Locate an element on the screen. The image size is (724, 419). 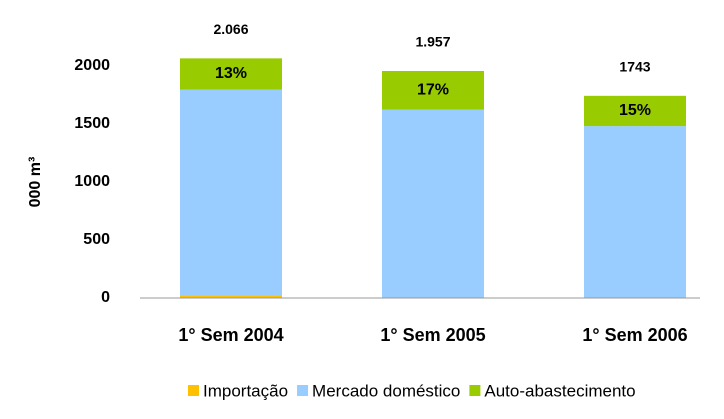
y-tick-label: 500 is located at coordinates (96, 239).